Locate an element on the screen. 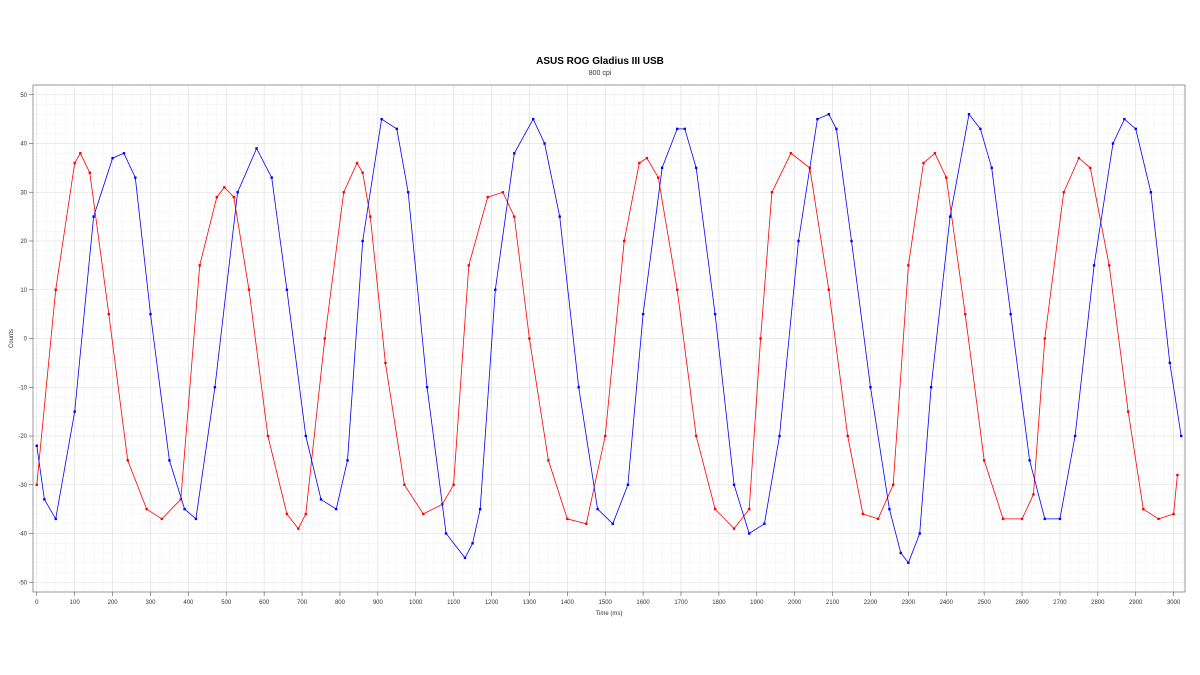 The image size is (1200, 675). y-tick-label: 0 is located at coordinates (26, 340).